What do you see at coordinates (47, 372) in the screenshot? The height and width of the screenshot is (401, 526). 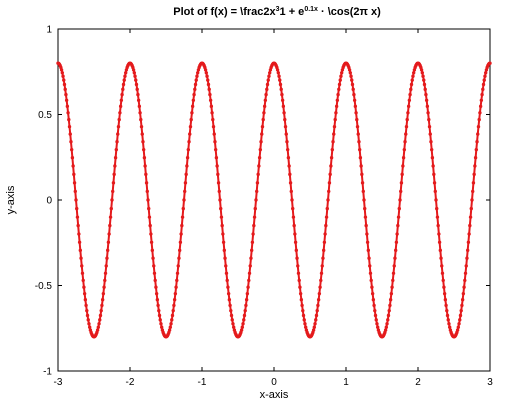 I see `y-tick-label: -1` at bounding box center [47, 372].